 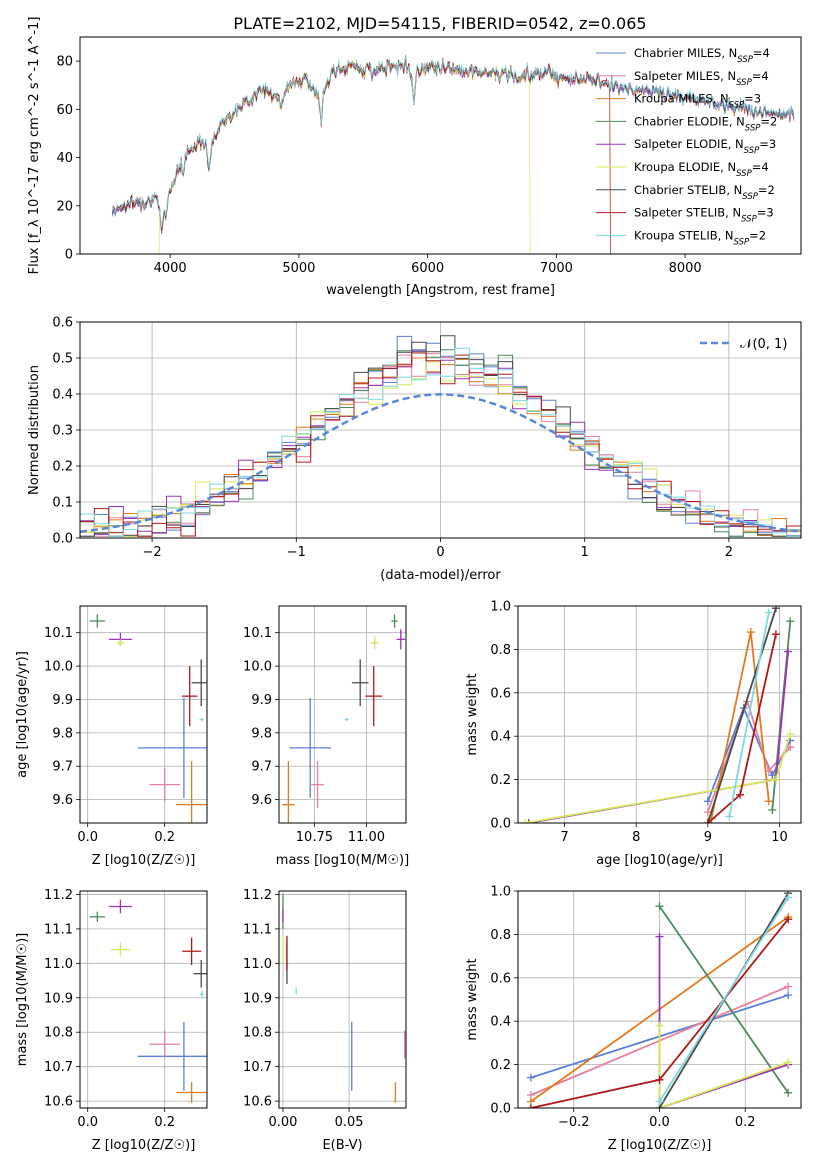 What do you see at coordinates (148, 1001) in the screenshot?
I see `mass-vs-Z-plot-area` at bounding box center [148, 1001].